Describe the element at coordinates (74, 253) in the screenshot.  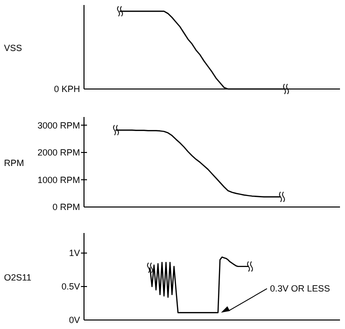
I see `y-tick-label: 1V` at that location.